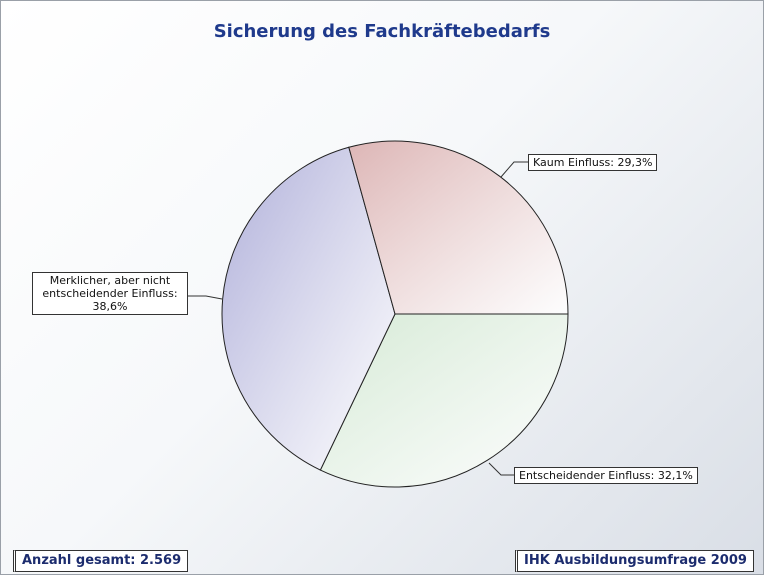  I want to click on chart-title: Sicherung des Fachkräftebedarfs, so click(382, 31).